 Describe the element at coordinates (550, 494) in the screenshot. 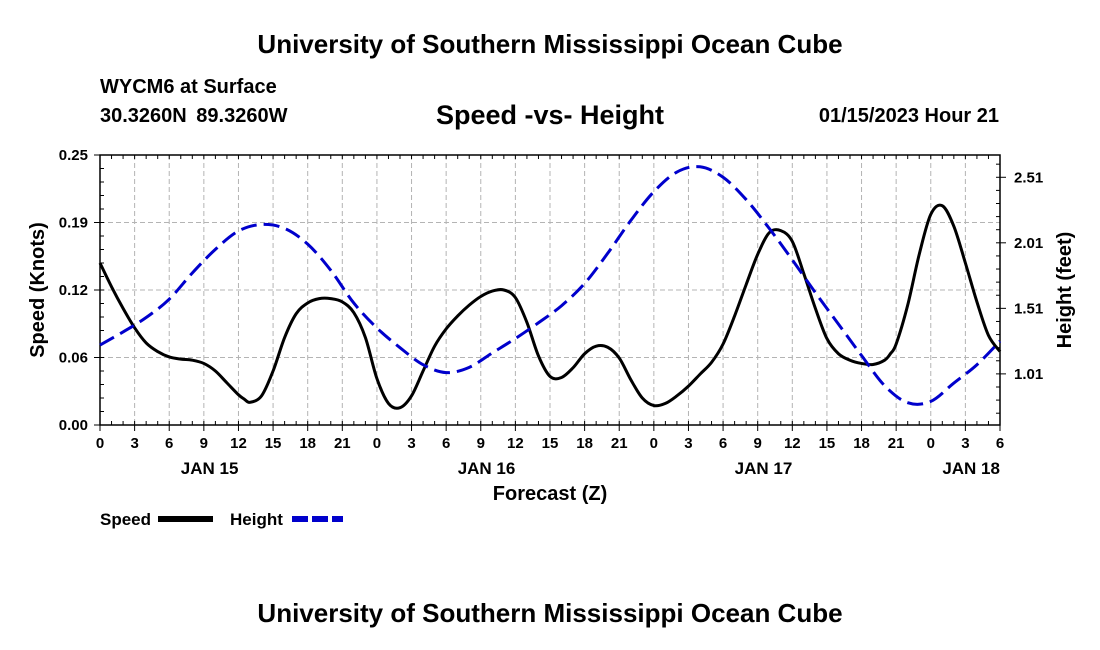

I see `x-axis-title: Forecast (Z)` at that location.